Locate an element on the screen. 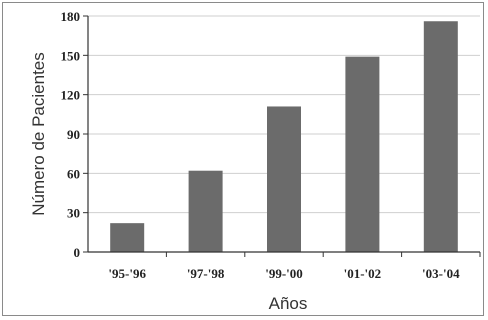  y-tick-label: 150 is located at coordinates (71, 55).